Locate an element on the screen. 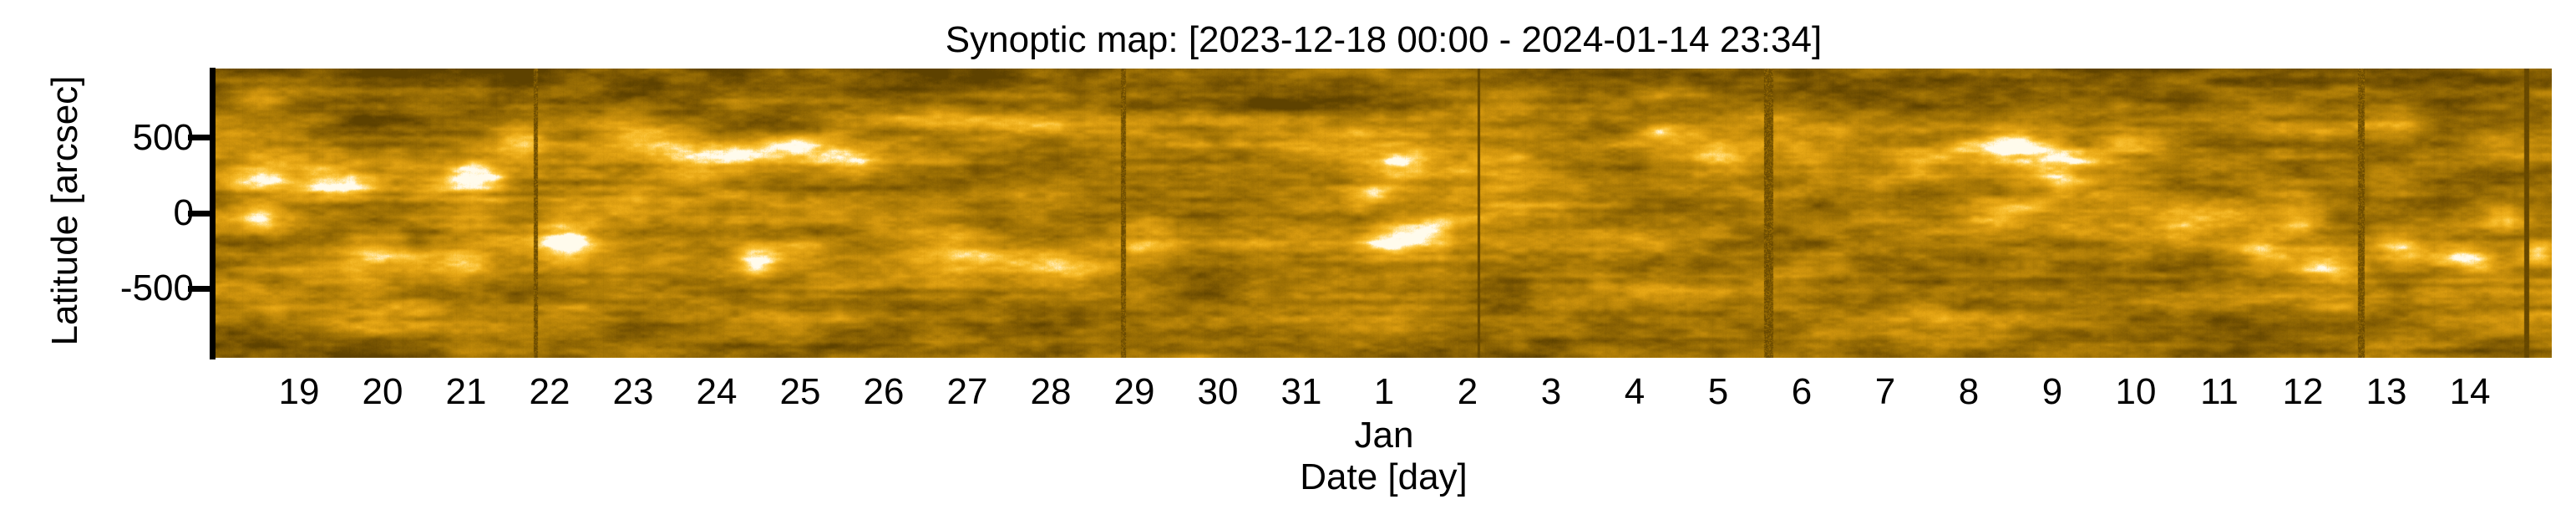 The height and width of the screenshot is (530, 2576). x-tick-label: 23 is located at coordinates (633, 391).